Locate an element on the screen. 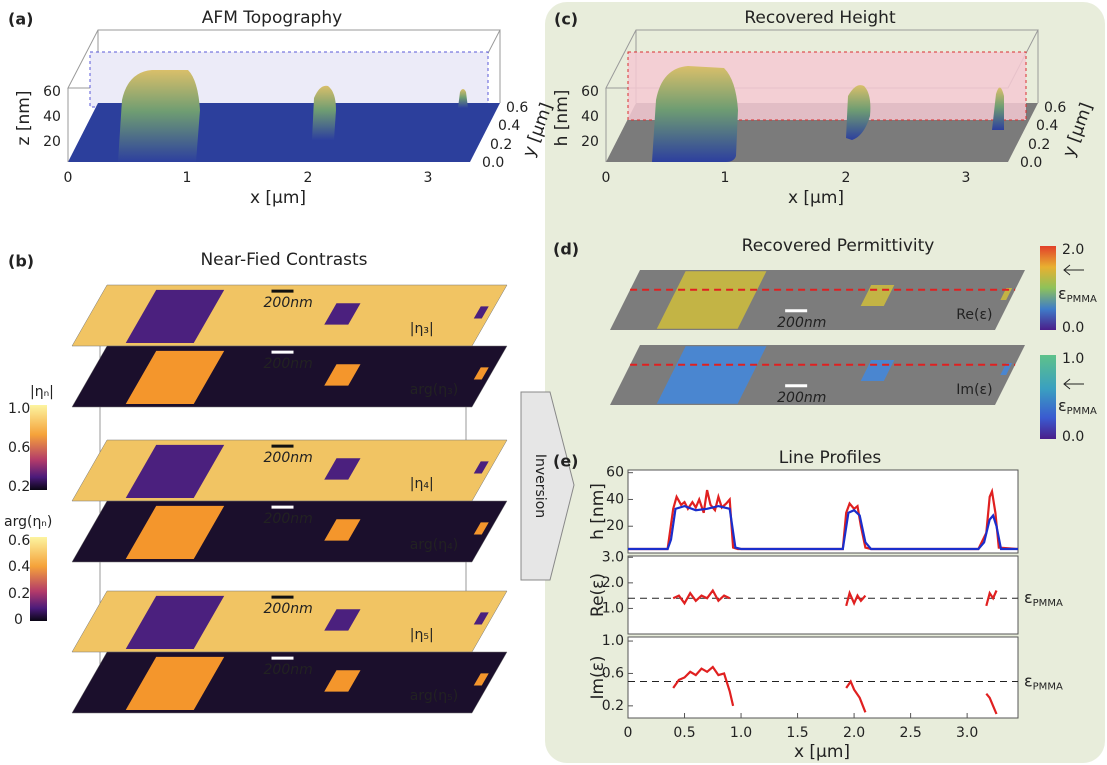  panel-label: (a) is located at coordinates (20, 19).